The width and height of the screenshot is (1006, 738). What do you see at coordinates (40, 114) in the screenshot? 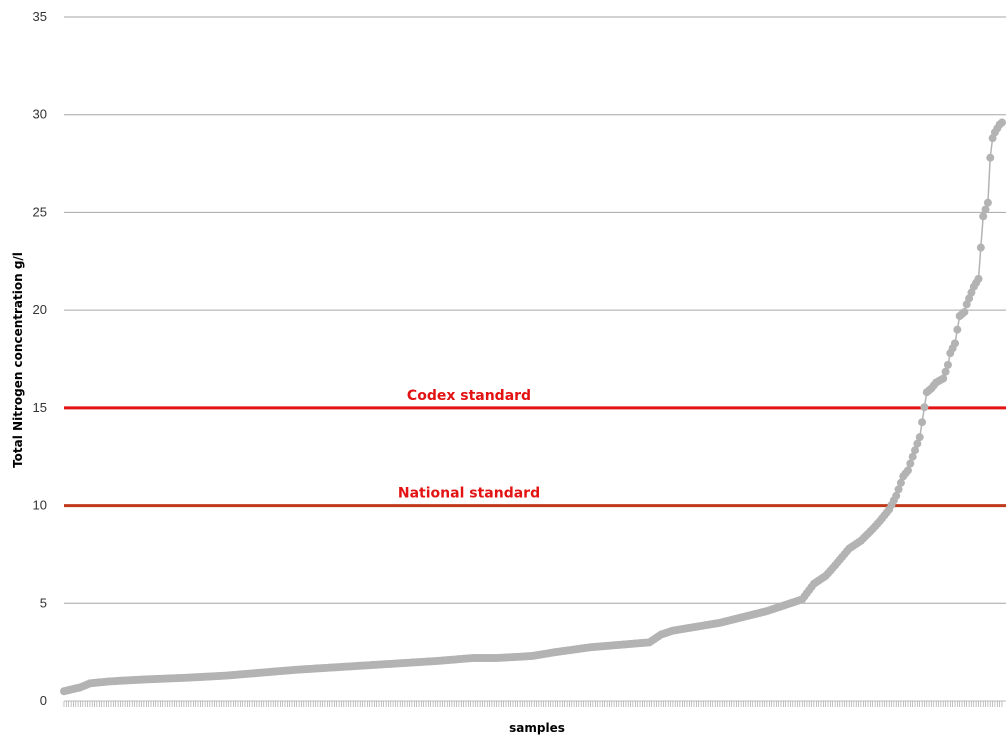
I see `y-tick-label: 30` at bounding box center [40, 114].